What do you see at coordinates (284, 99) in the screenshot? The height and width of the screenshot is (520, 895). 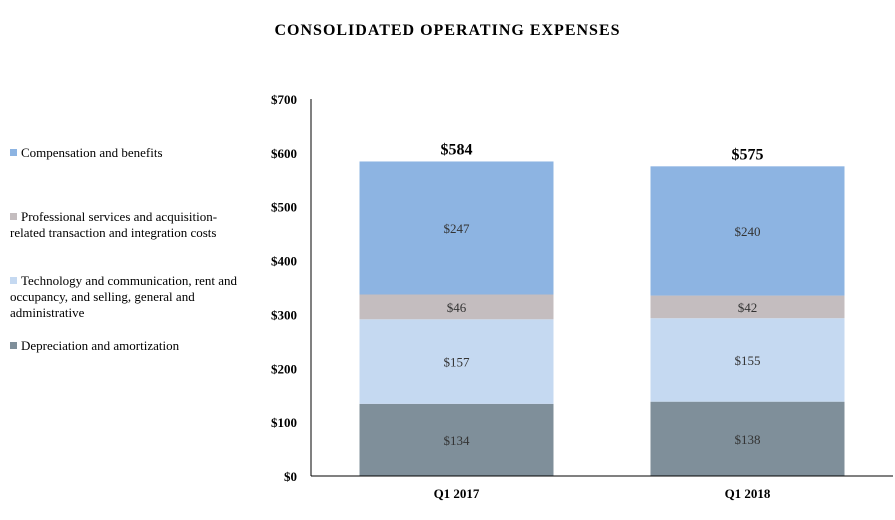 I see `y-tick-label: $700` at bounding box center [284, 99].